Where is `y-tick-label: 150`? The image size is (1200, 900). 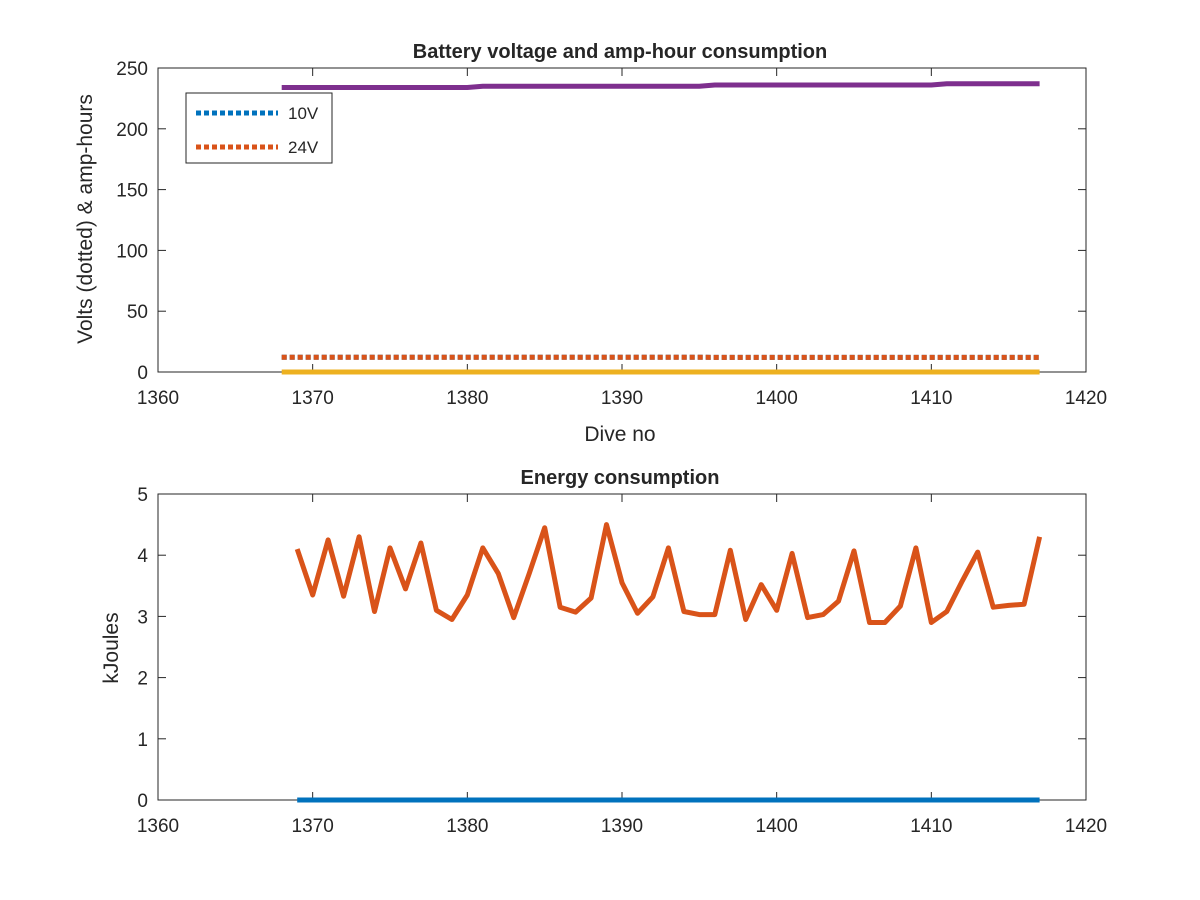 y-tick-label: 150 is located at coordinates (132, 191).